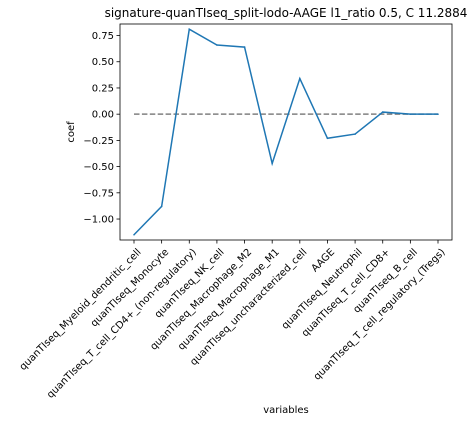  Describe the element at coordinates (101, 128) in the screenshot. I see `y-axis: 0.75 0.50 0.25 0.00 −0.25 −0.50 −0.75 −1.00` at that location.